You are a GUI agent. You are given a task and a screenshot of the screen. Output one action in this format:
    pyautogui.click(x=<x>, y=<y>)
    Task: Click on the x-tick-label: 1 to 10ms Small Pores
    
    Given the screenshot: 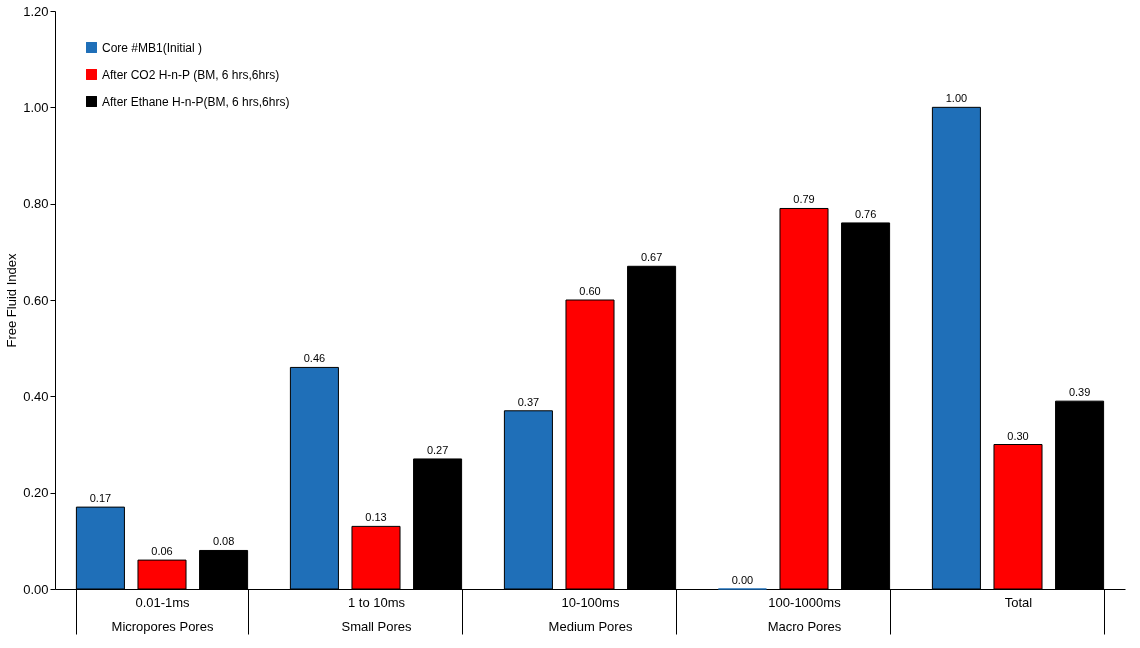 What is the action you would take?
    pyautogui.click(x=377, y=614)
    